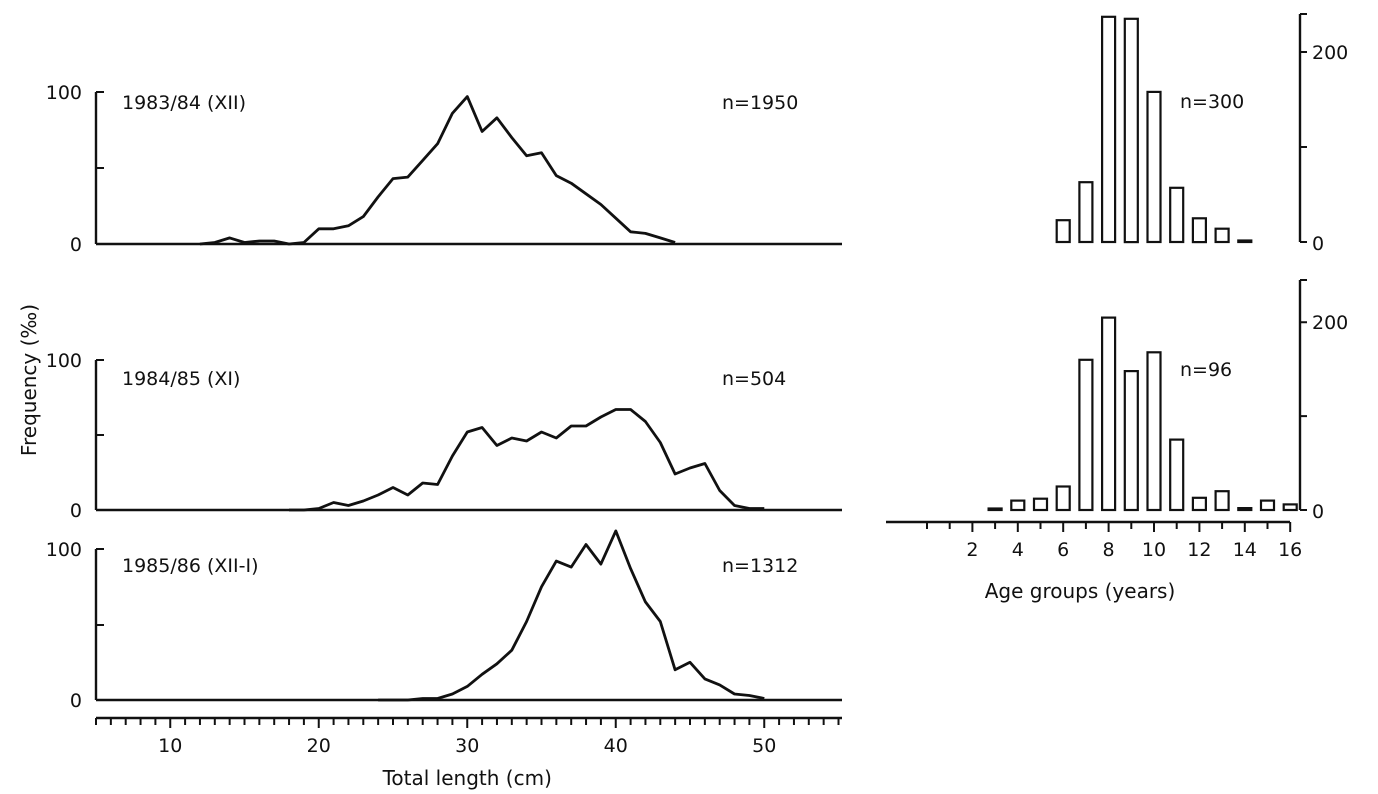 The height and width of the screenshot is (794, 1378). Describe the element at coordinates (1063, 550) in the screenshot. I see `x-tick-label: 6` at that location.